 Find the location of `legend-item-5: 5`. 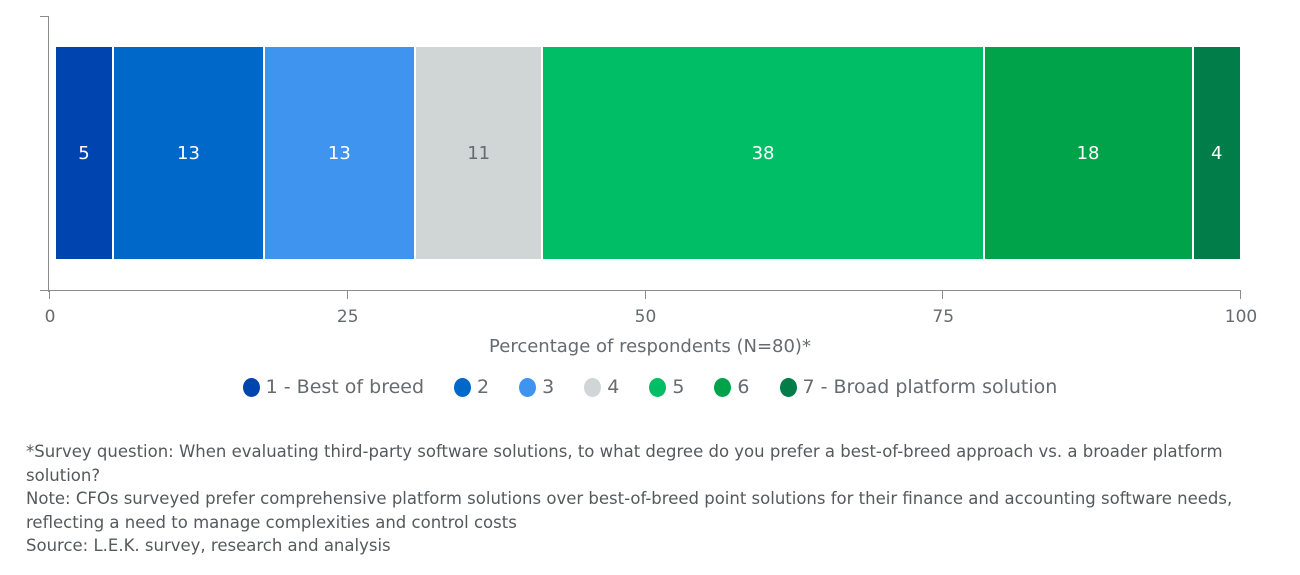

legend-item-5: 5 is located at coordinates (666, 387).